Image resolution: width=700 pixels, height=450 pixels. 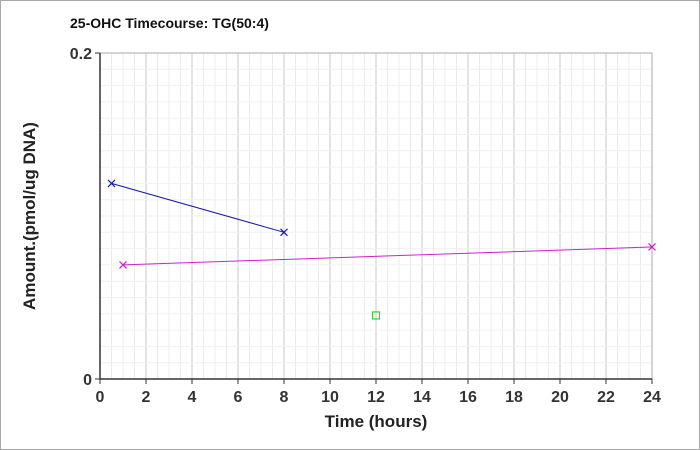 What do you see at coordinates (468, 397) in the screenshot?
I see `x-tick-label: 16` at bounding box center [468, 397].